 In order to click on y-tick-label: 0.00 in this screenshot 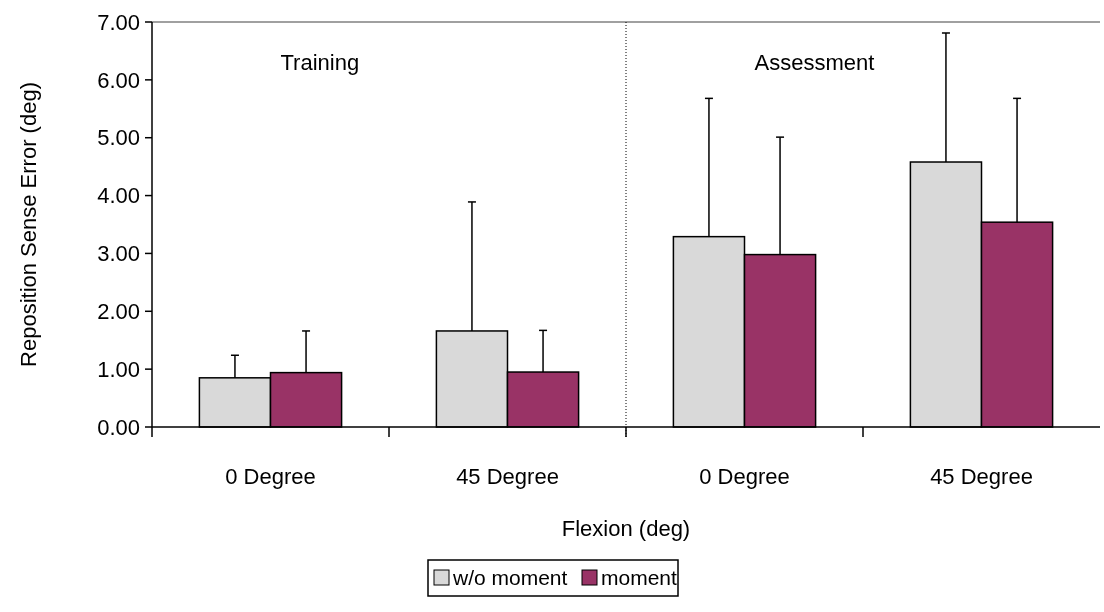, I will do `click(118, 427)`.